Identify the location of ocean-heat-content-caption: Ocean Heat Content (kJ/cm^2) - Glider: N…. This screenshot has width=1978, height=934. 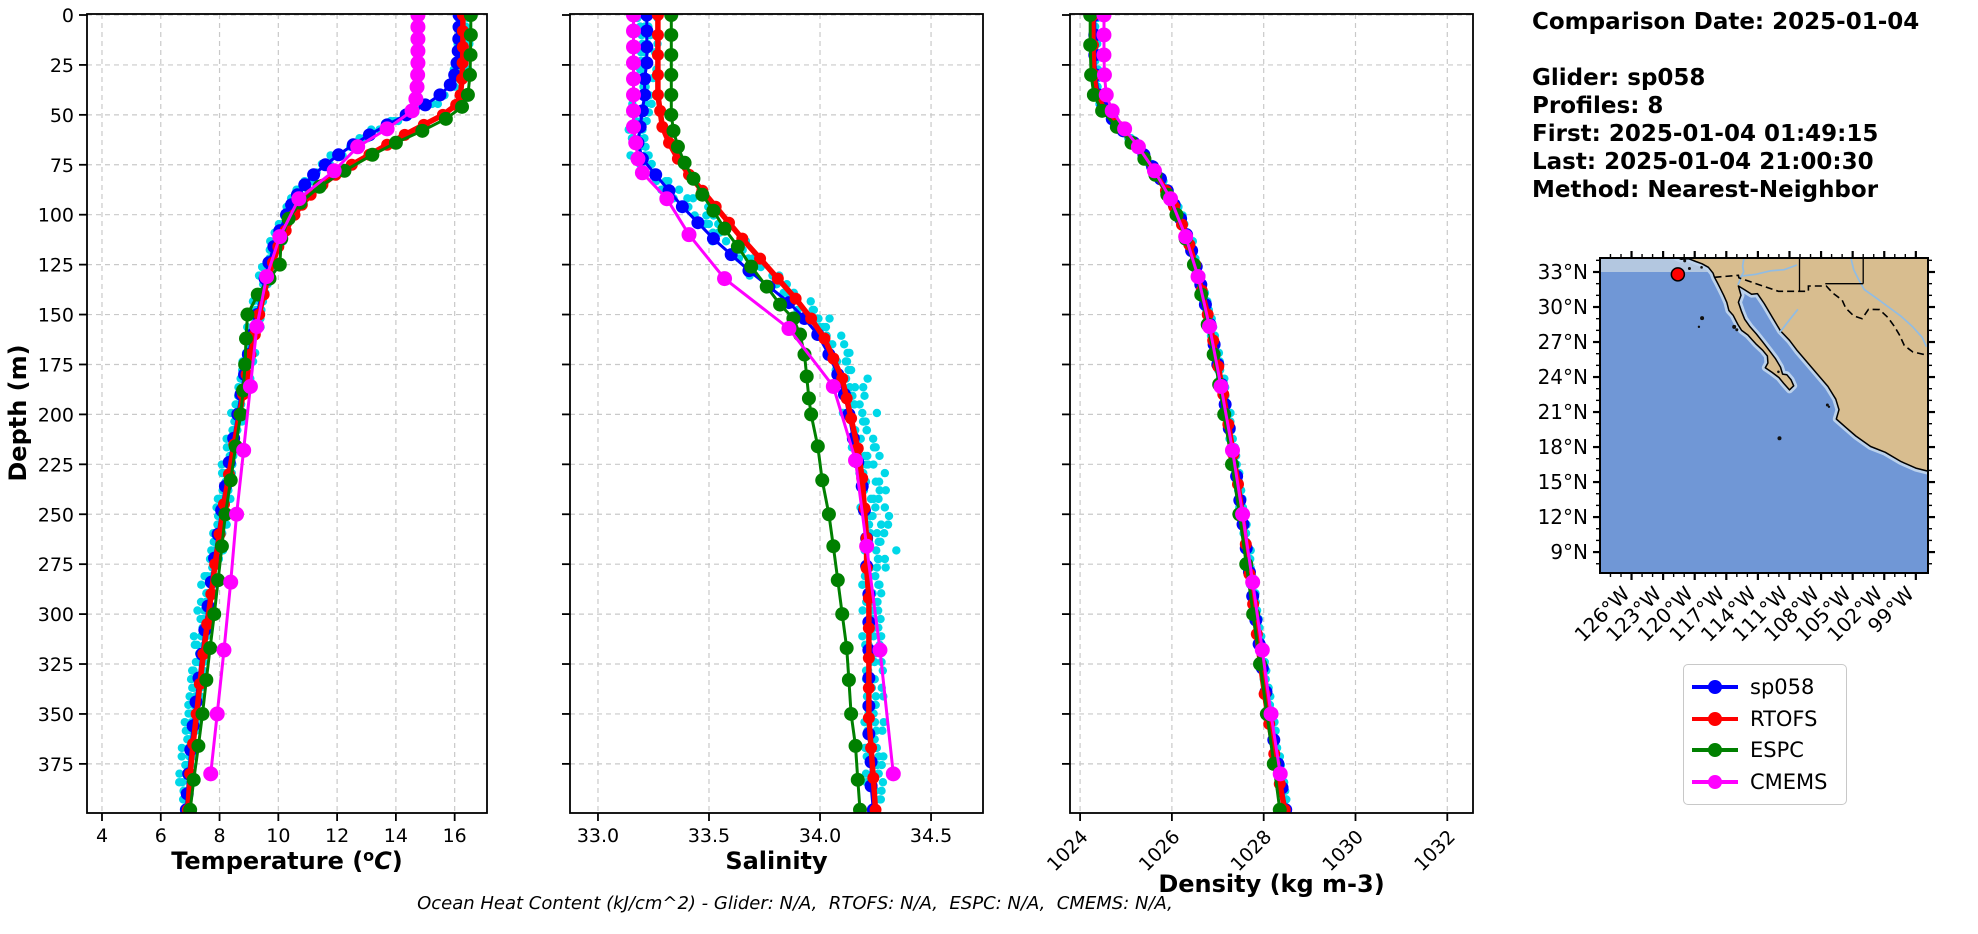
(795, 903).